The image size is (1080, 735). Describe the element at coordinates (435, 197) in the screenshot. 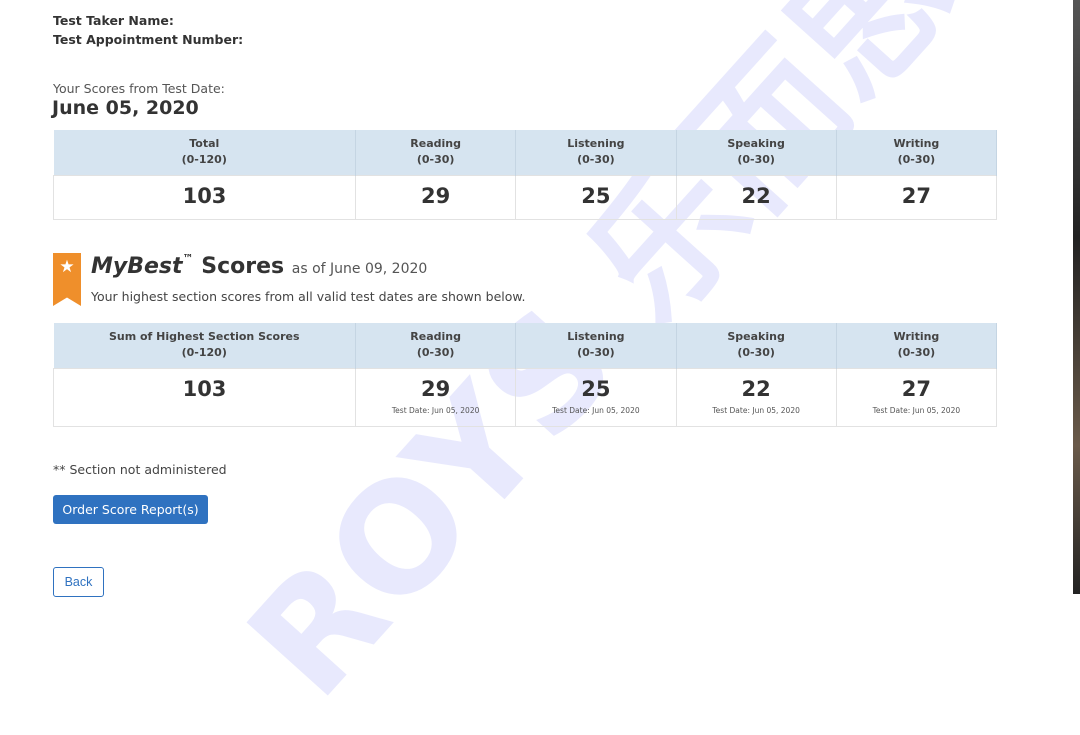

I see `score-reading: 29` at that location.